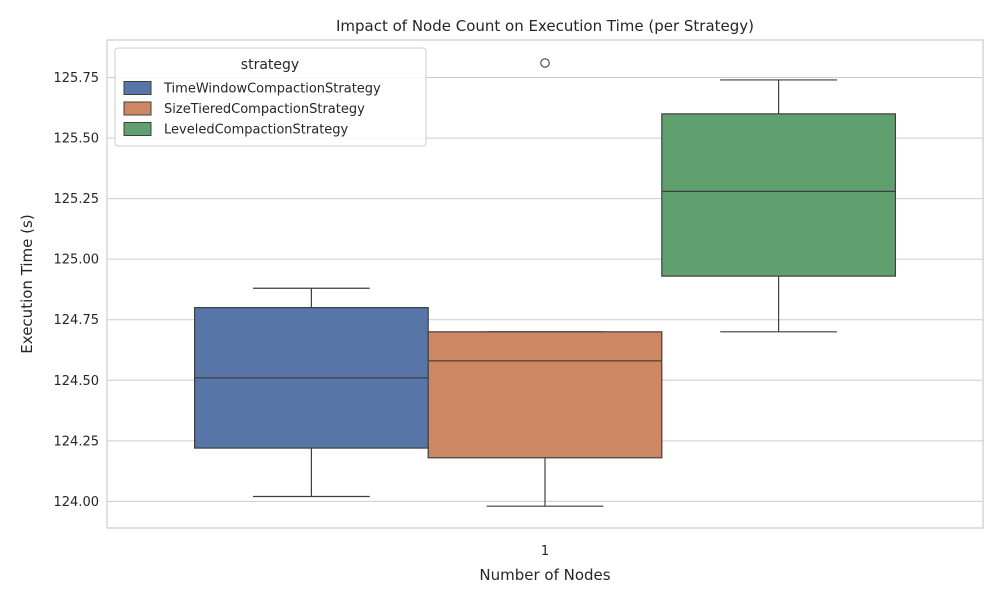  What do you see at coordinates (77, 139) in the screenshot?
I see `y-tick-label: 125.50` at bounding box center [77, 139].